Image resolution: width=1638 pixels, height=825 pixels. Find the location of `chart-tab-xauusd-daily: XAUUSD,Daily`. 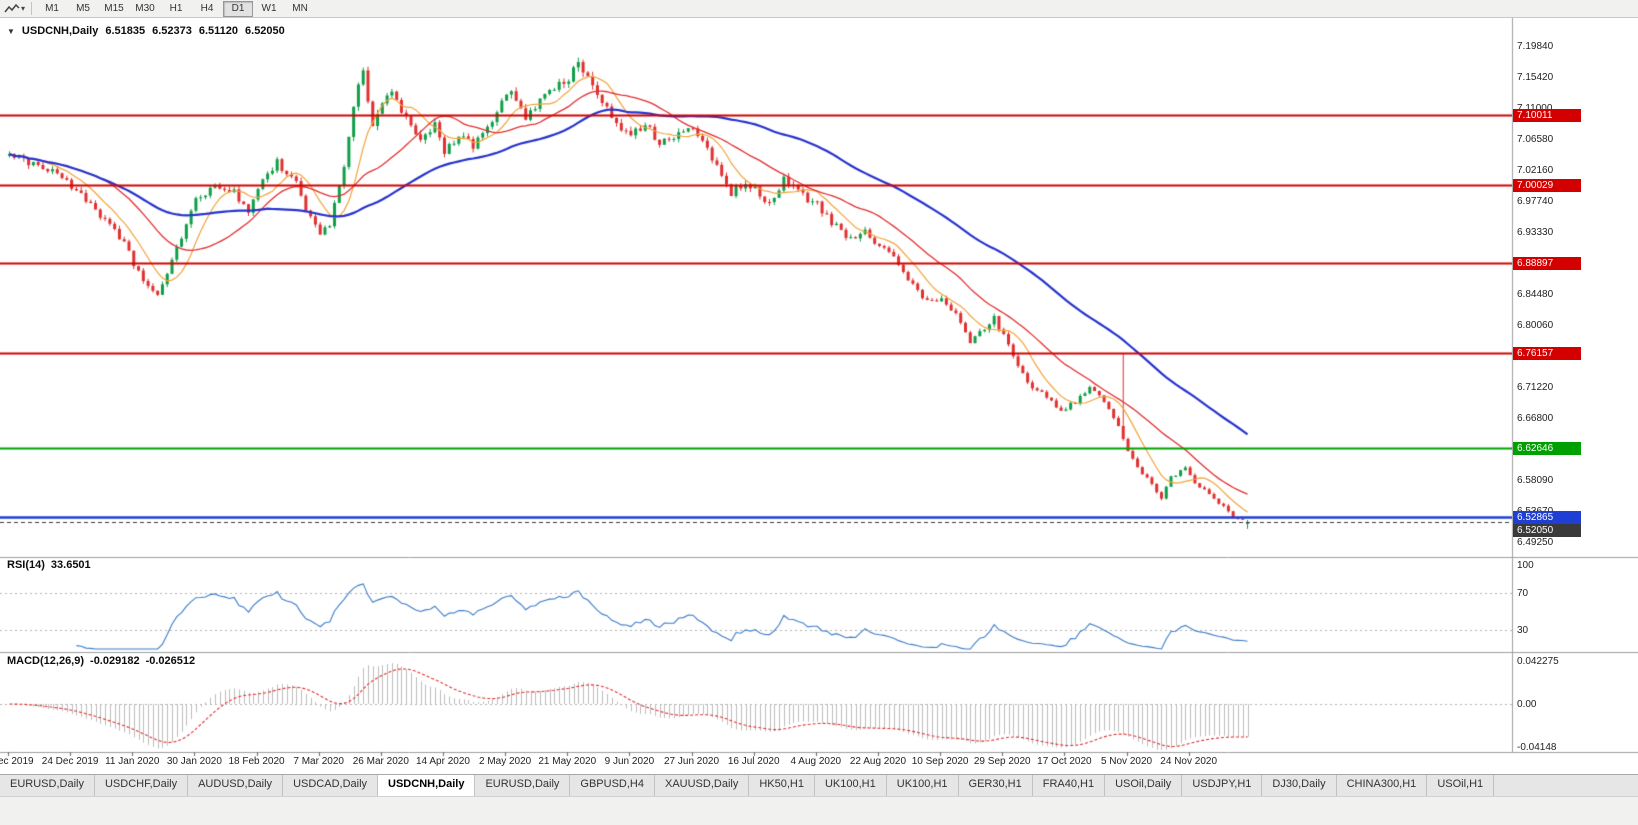

chart-tab-xauusd-daily: XAUUSD,Daily is located at coordinates (702, 785).